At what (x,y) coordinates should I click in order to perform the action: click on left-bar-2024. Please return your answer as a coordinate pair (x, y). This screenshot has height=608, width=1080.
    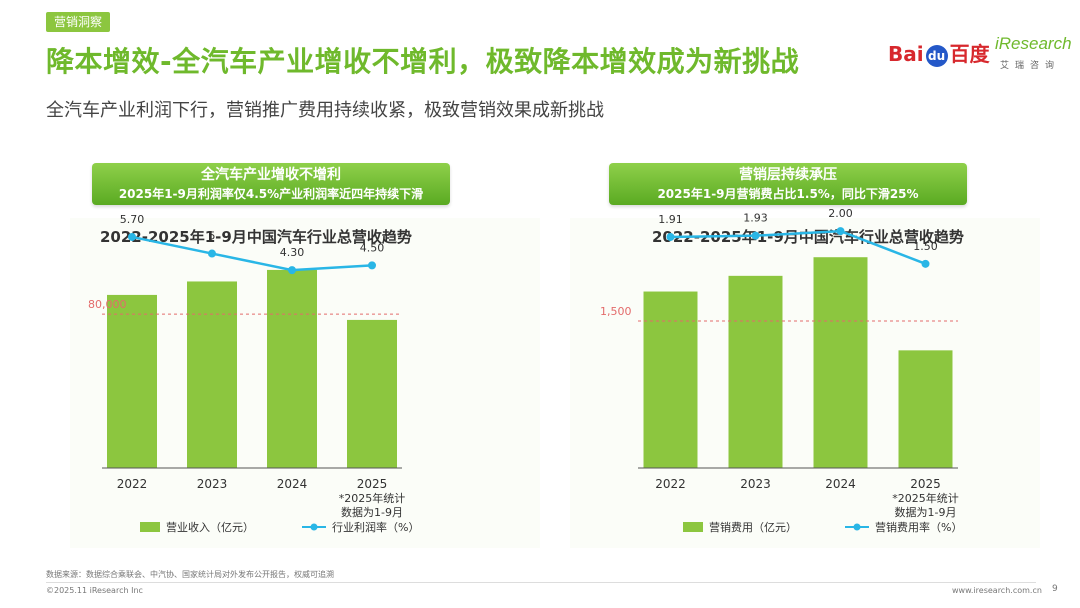
    Looking at the image, I should click on (292, 368).